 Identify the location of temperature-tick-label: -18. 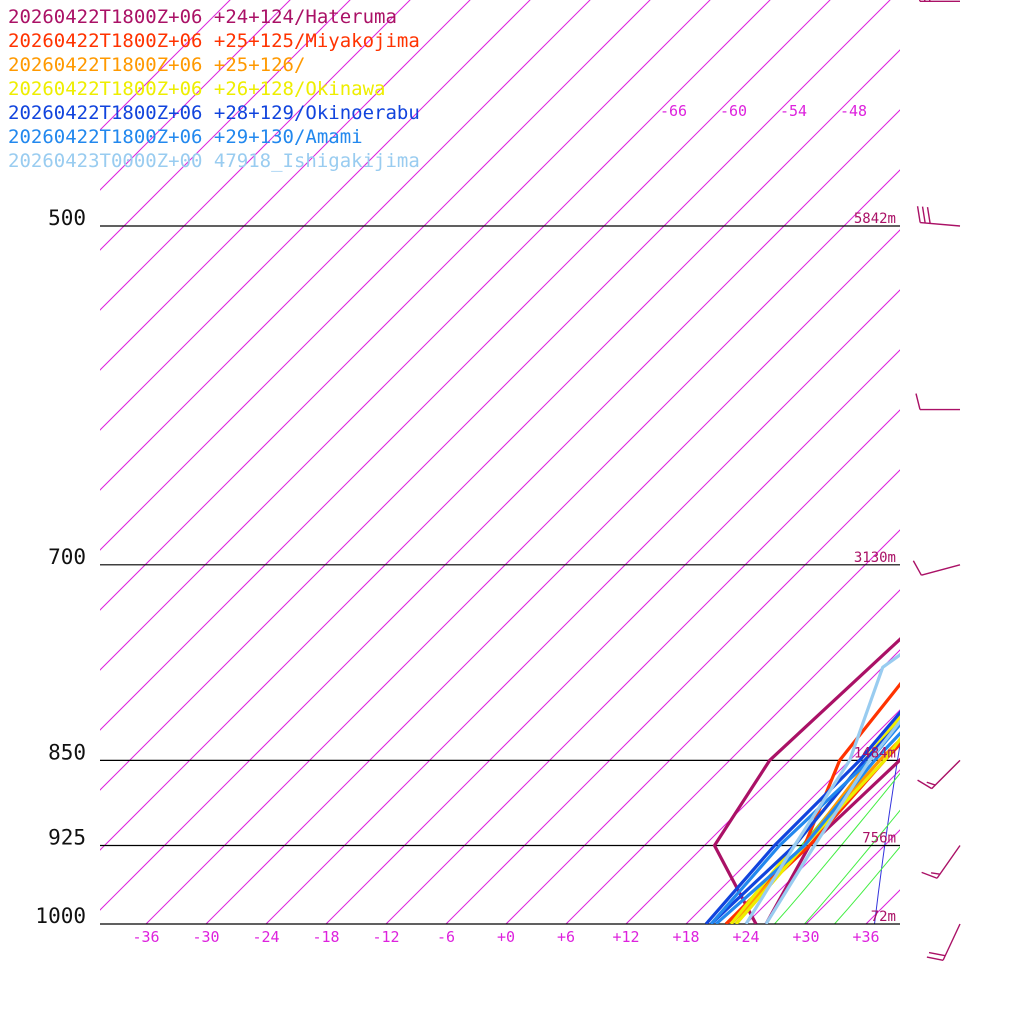
(325, 937).